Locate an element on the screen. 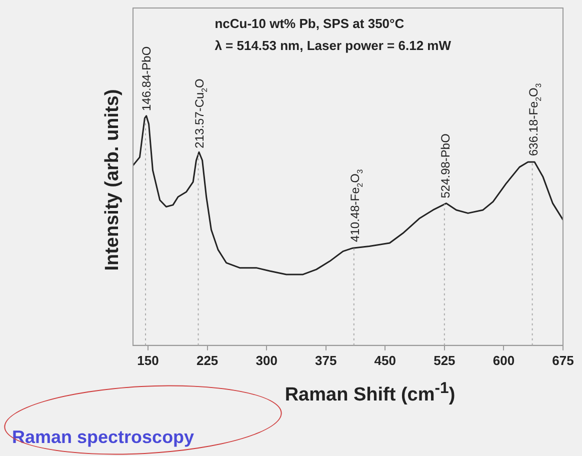  ref-line-label: 524.98-PbO is located at coordinates (445, 166).